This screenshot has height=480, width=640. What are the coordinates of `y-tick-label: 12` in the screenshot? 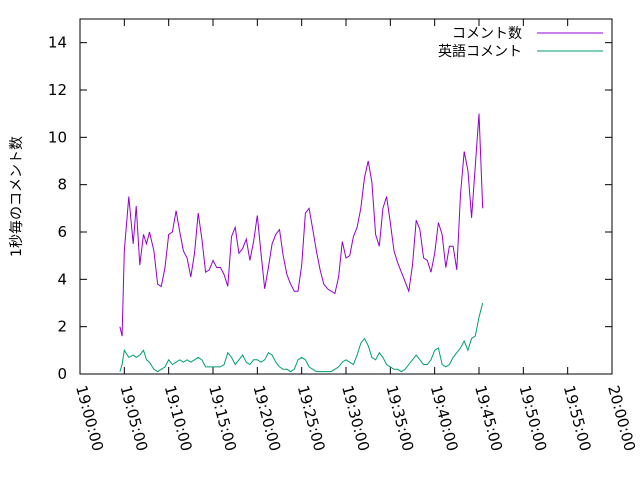 It's located at (57, 90).